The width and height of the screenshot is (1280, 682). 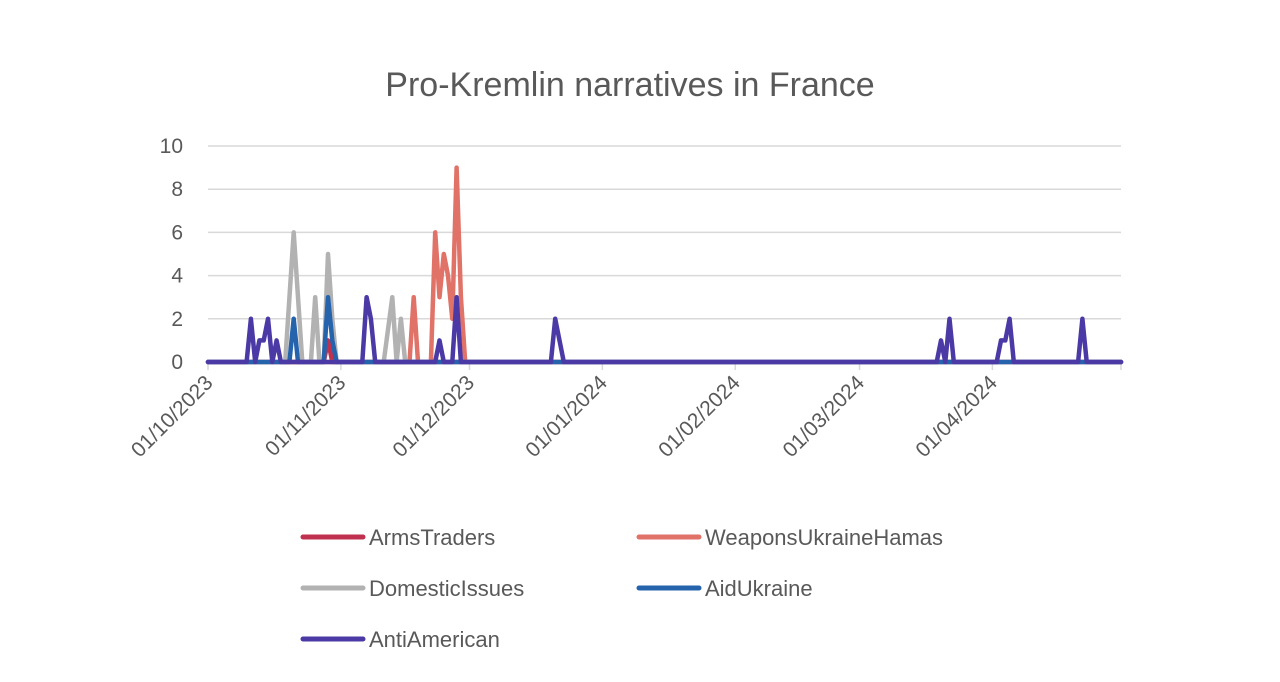 What do you see at coordinates (432, 537) in the screenshot?
I see `legend-label: ArmsTraders` at bounding box center [432, 537].